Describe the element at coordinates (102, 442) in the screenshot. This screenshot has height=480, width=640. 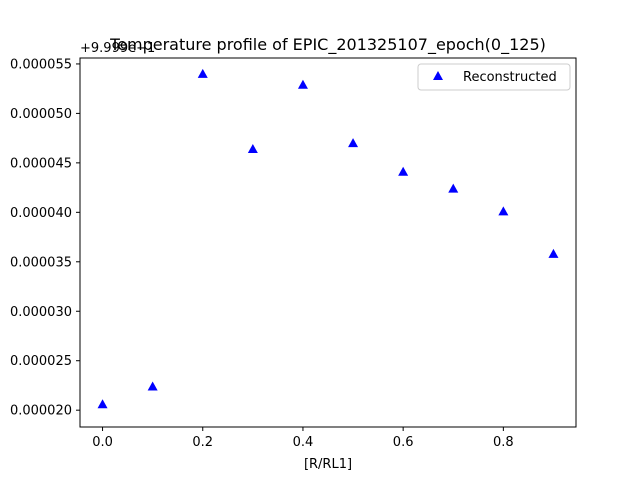
I see `x-tick-label: 0.0` at that location.